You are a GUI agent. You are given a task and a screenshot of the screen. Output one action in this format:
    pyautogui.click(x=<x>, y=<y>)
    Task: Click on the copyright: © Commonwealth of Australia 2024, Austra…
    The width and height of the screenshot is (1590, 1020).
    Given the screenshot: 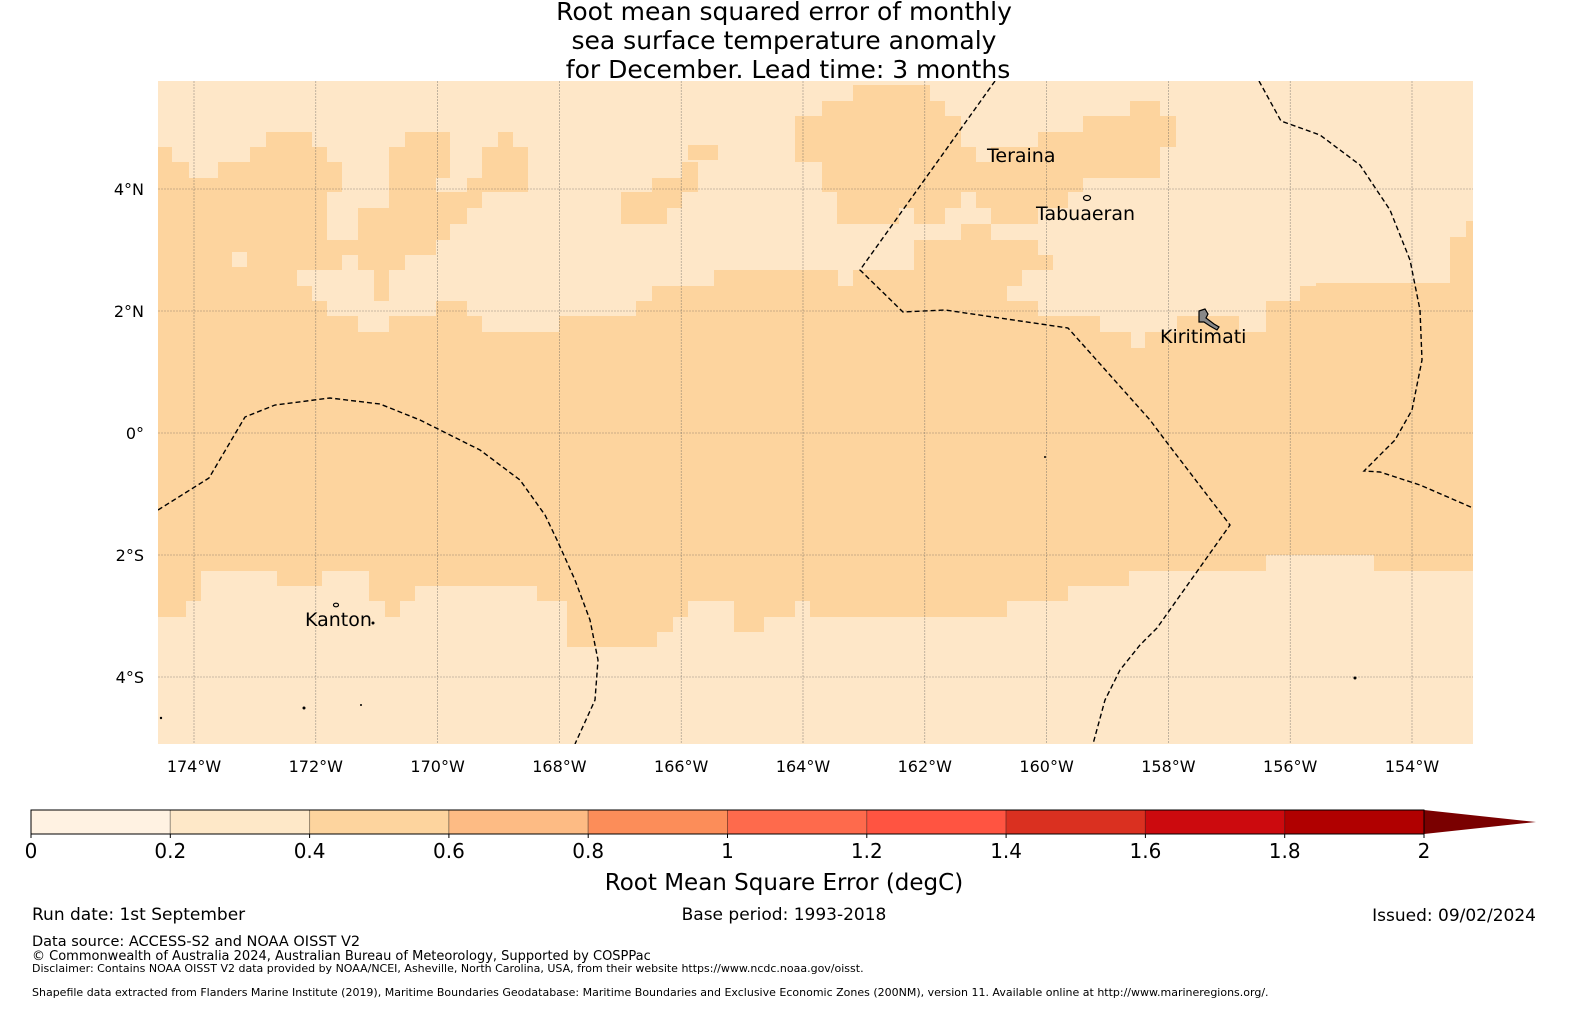 What is the action you would take?
    pyautogui.click(x=341, y=956)
    